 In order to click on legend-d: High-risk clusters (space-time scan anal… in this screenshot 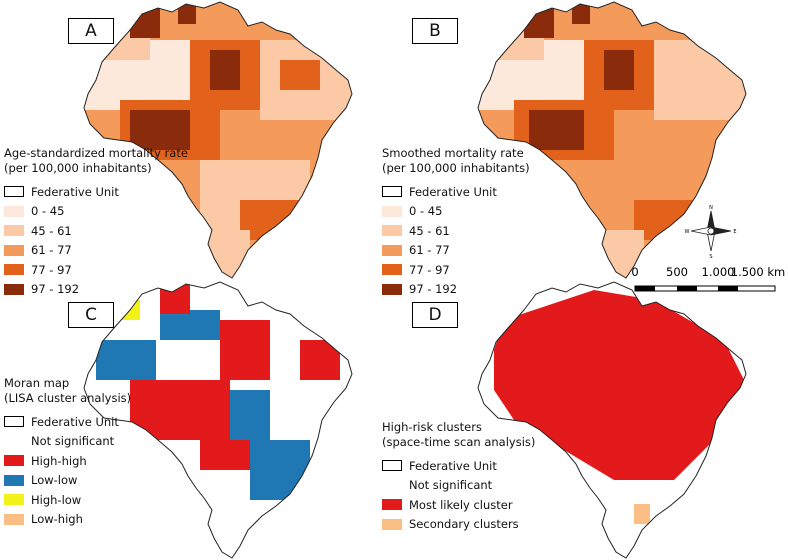, I will do `click(458, 477)`.